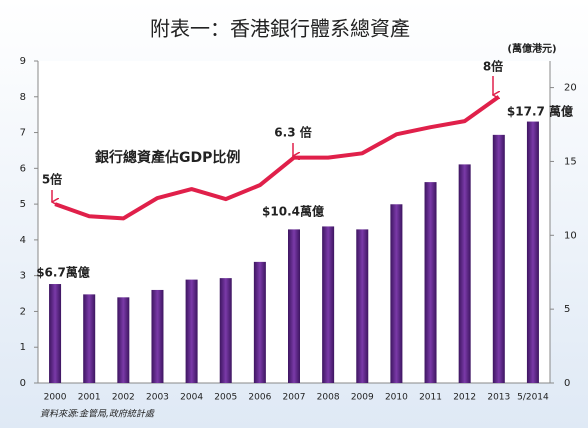 The image size is (588, 428). Describe the element at coordinates (396, 398) in the screenshot. I see `x-tick-label: 2010` at that location.